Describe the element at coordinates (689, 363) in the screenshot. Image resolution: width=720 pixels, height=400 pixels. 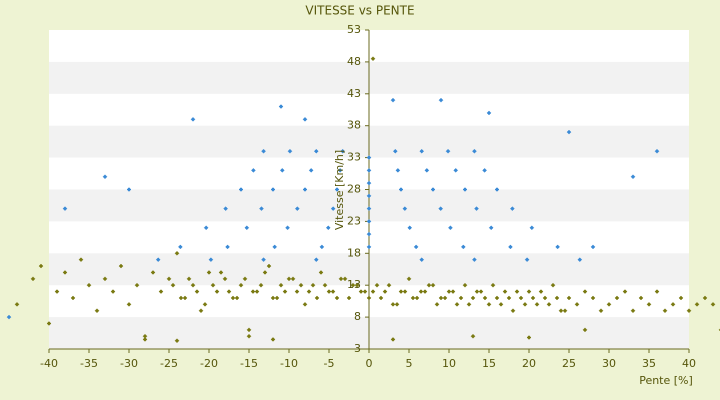
I see `x-tick-label: 40` at that location.